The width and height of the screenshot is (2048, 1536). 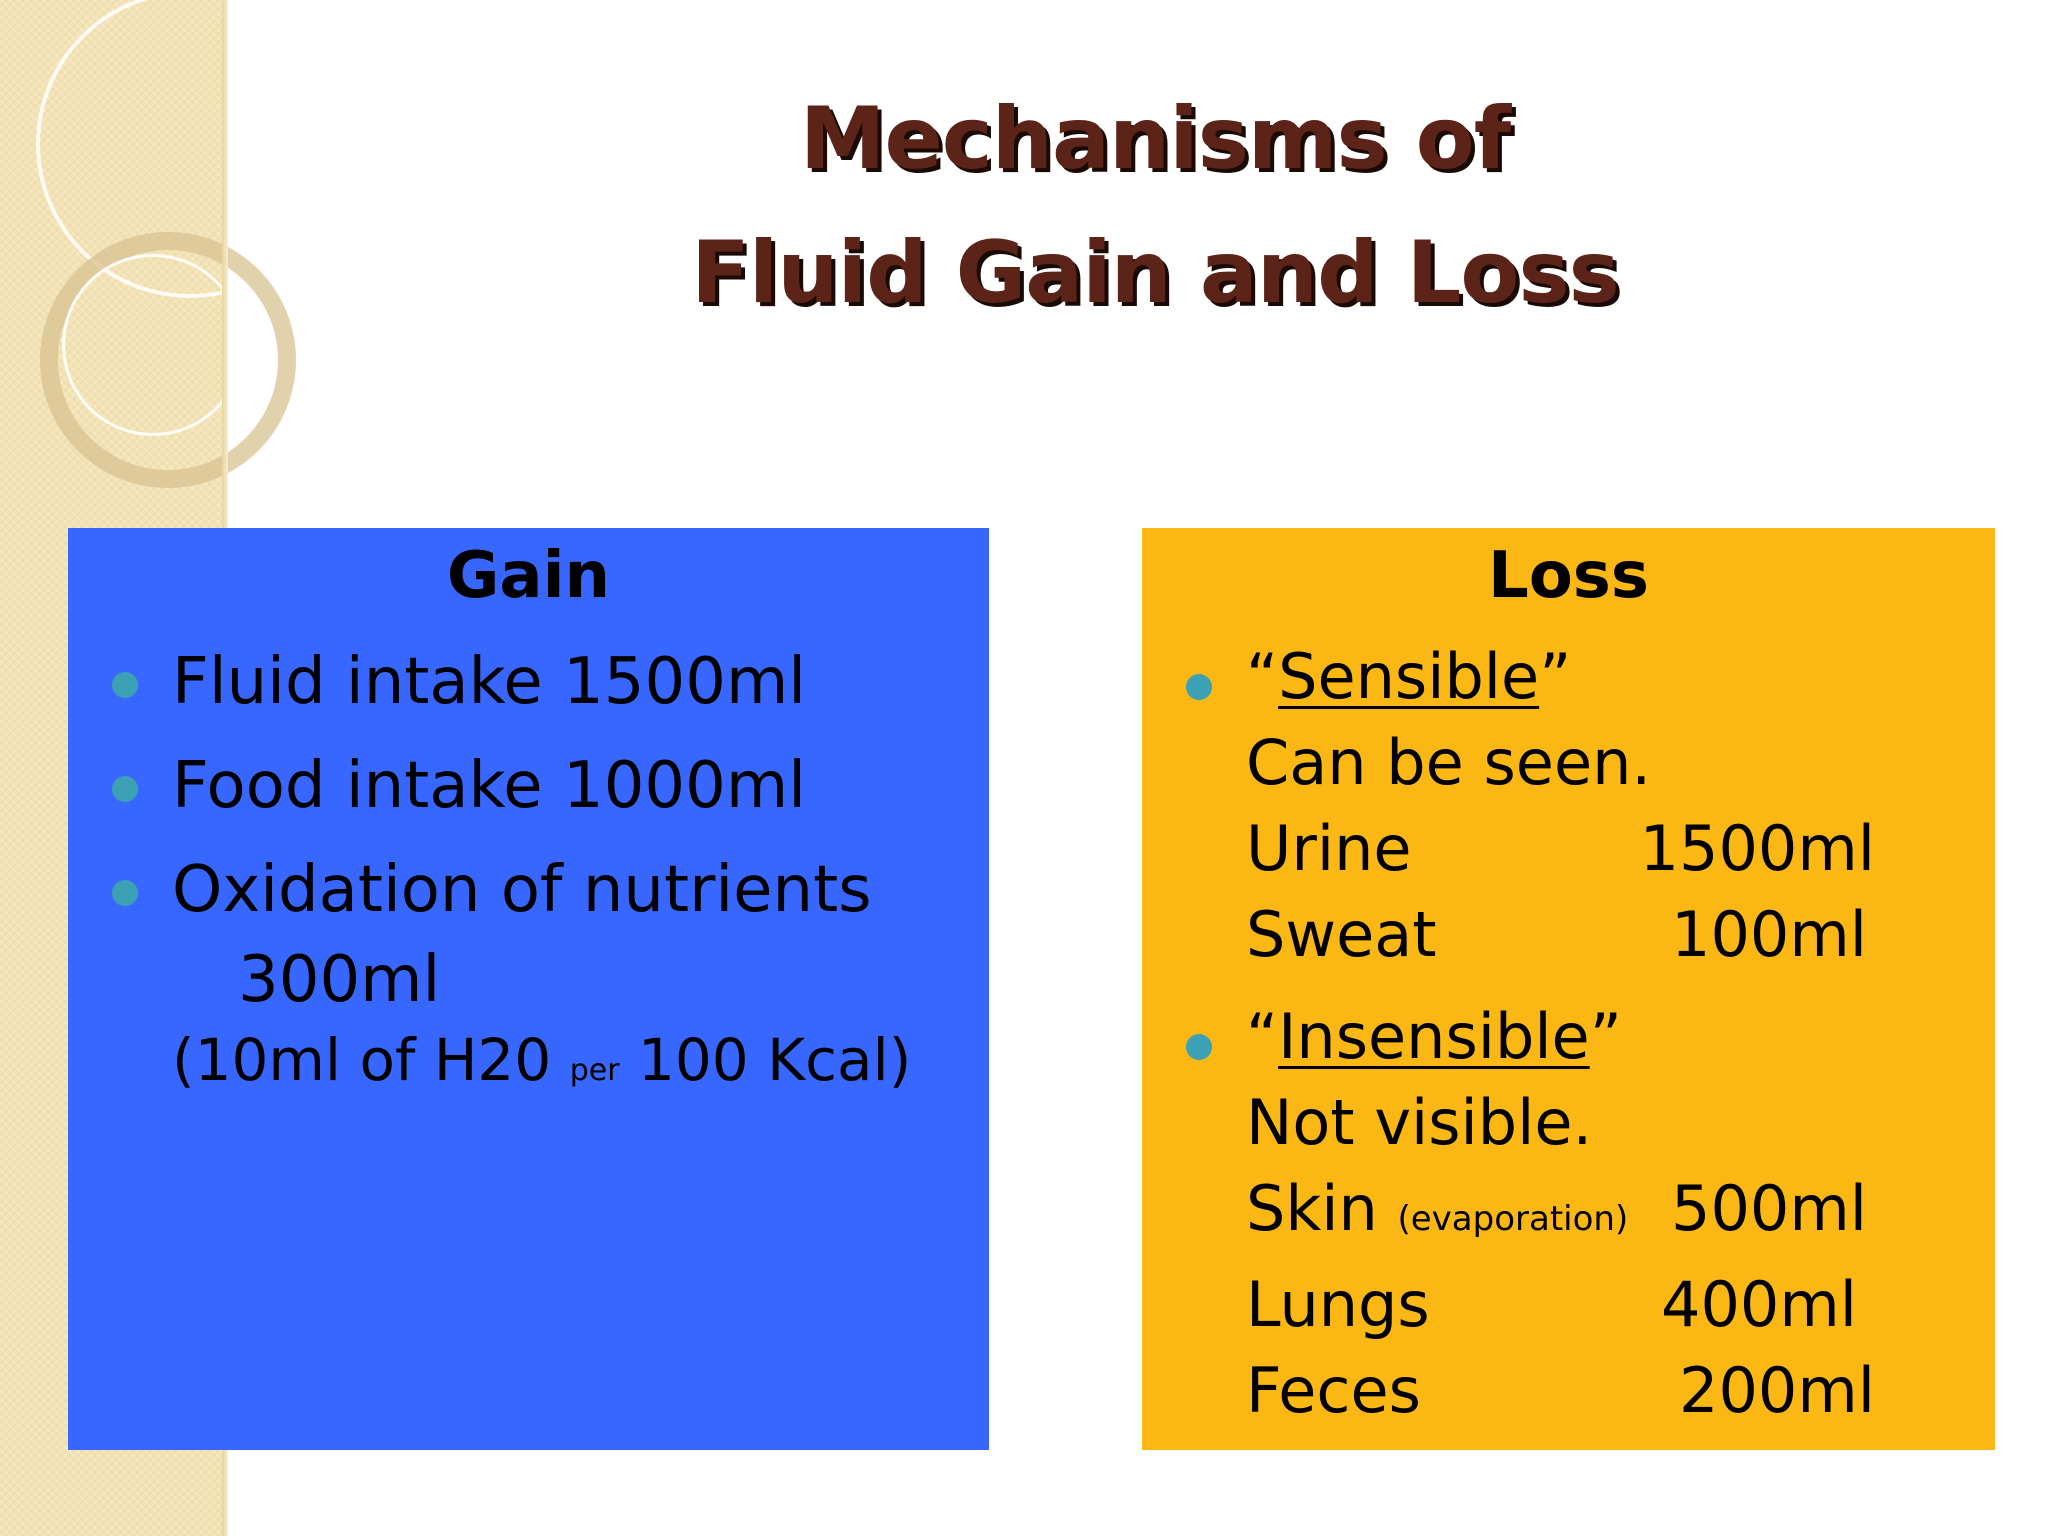 What do you see at coordinates (1329, 848) in the screenshot?
I see `row-name: Urine` at bounding box center [1329, 848].